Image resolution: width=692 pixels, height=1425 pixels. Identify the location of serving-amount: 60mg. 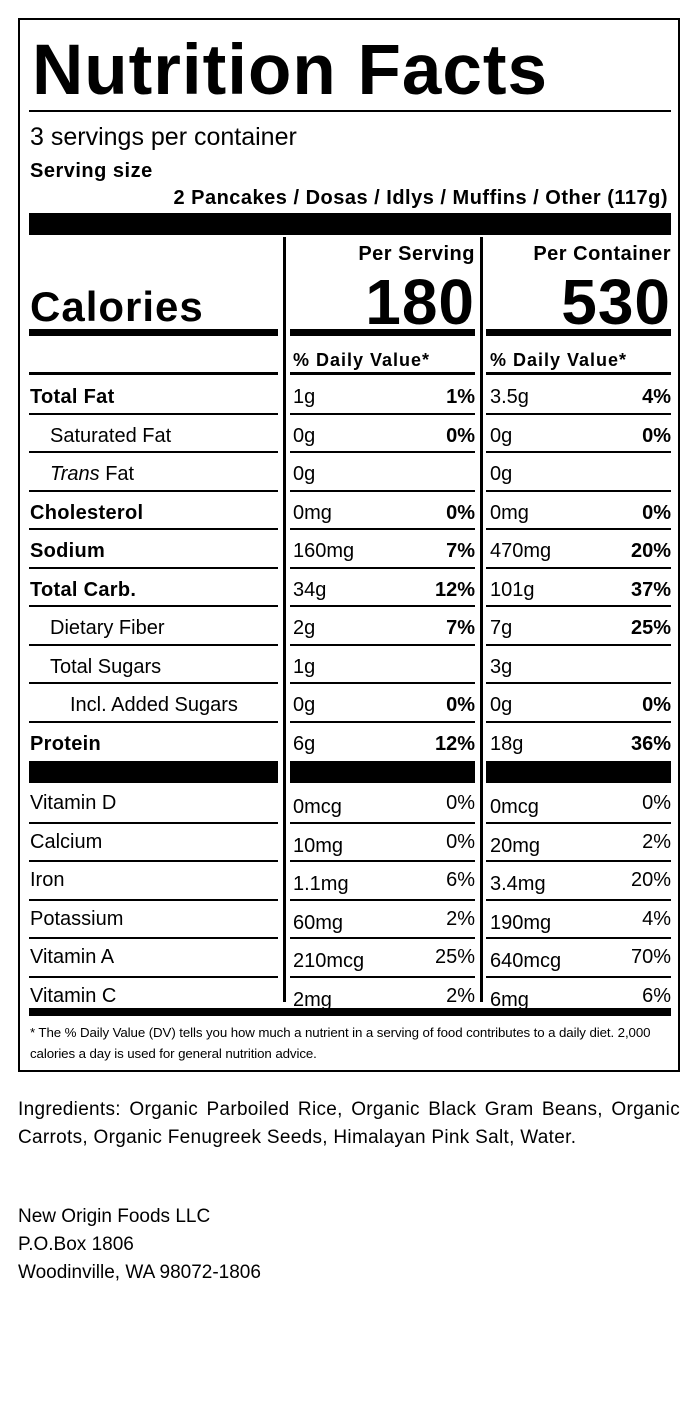
(318, 922).